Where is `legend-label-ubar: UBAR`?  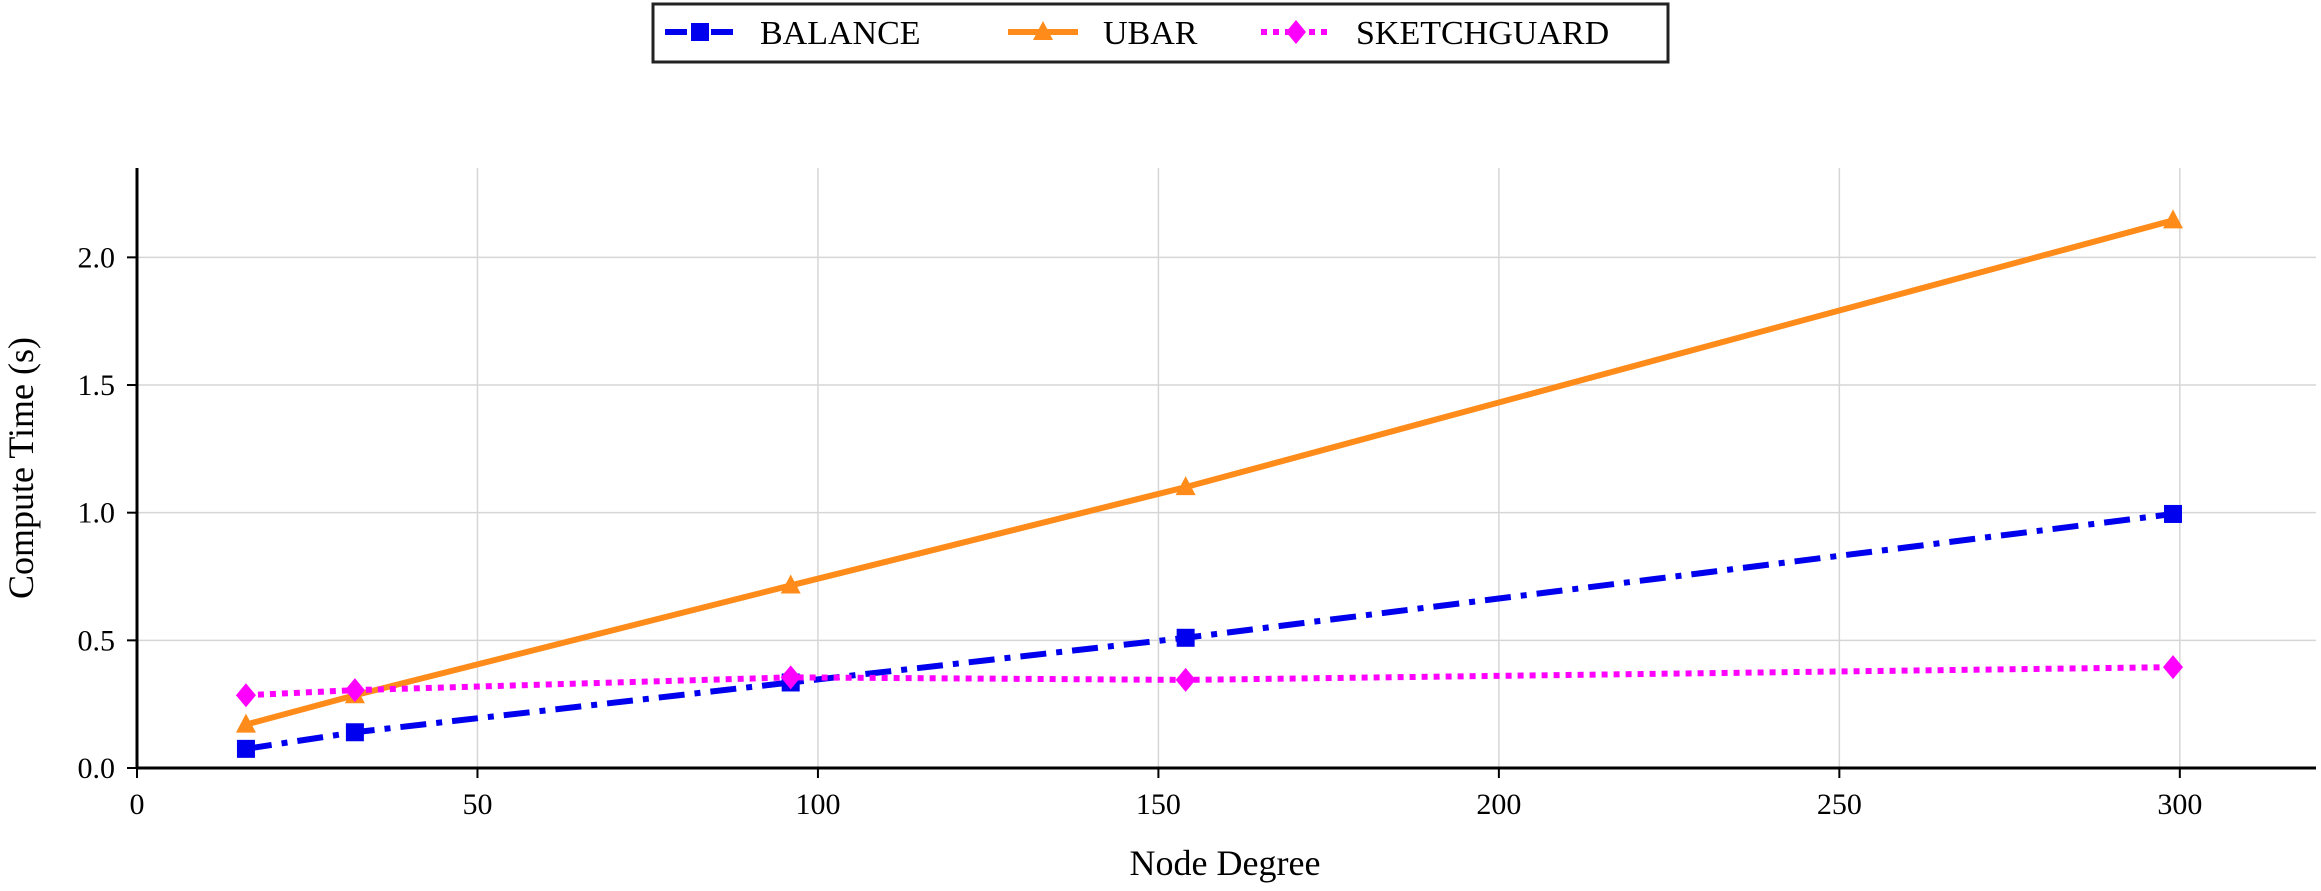 legend-label-ubar: UBAR is located at coordinates (1150, 33).